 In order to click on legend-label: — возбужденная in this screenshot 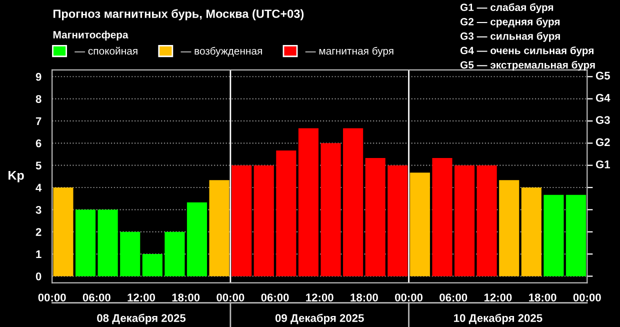, I will do `click(221, 51)`.